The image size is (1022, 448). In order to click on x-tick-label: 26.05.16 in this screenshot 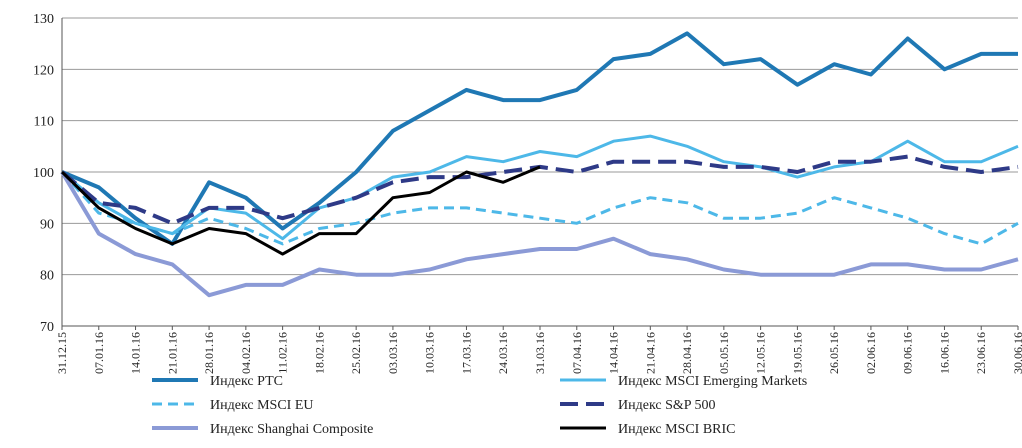, I will do `click(834, 353)`.